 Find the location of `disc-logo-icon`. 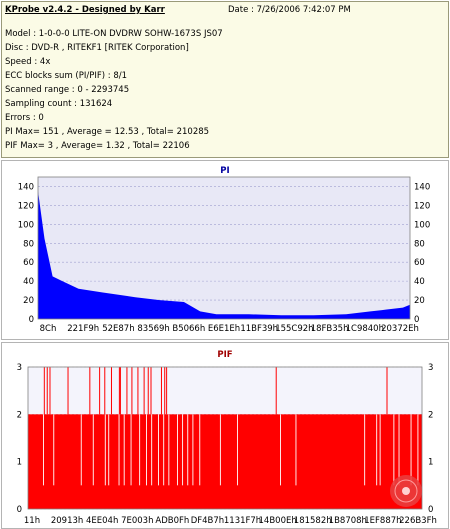

disc-logo-icon is located at coordinates (406, 491).